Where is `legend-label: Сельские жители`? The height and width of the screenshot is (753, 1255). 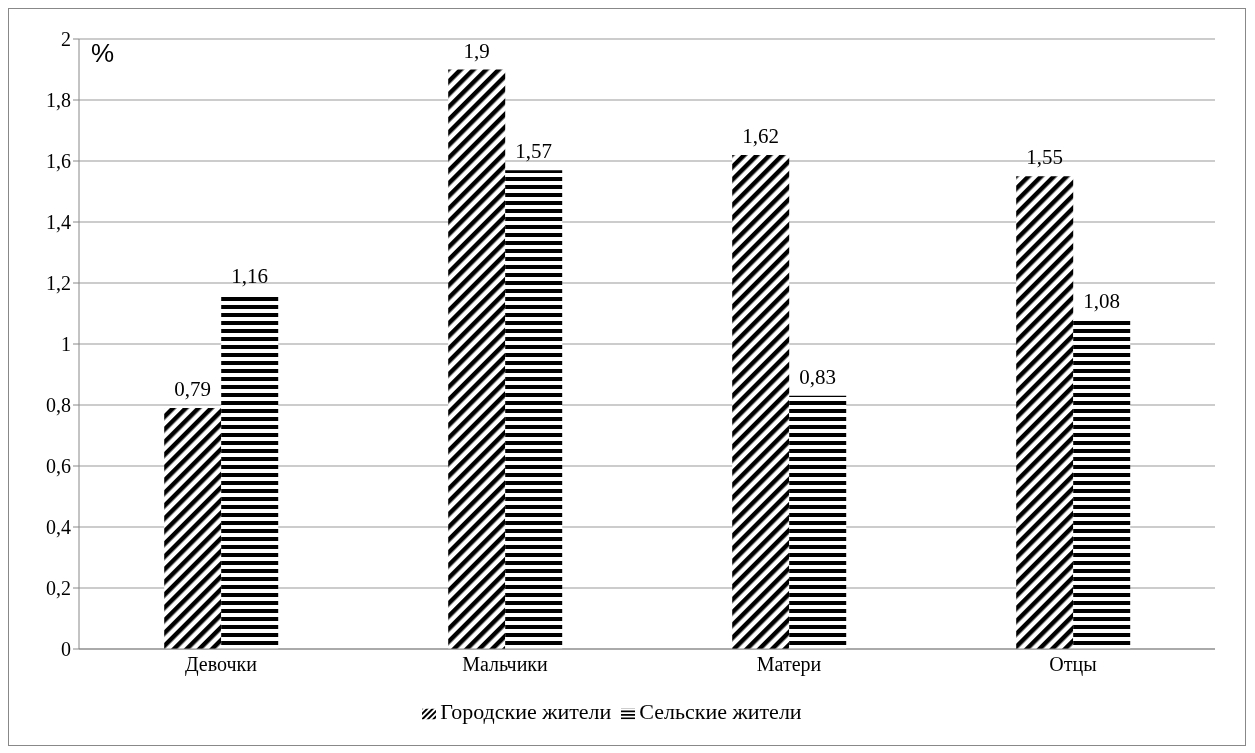
legend-label: Сельские жители is located at coordinates (720, 711).